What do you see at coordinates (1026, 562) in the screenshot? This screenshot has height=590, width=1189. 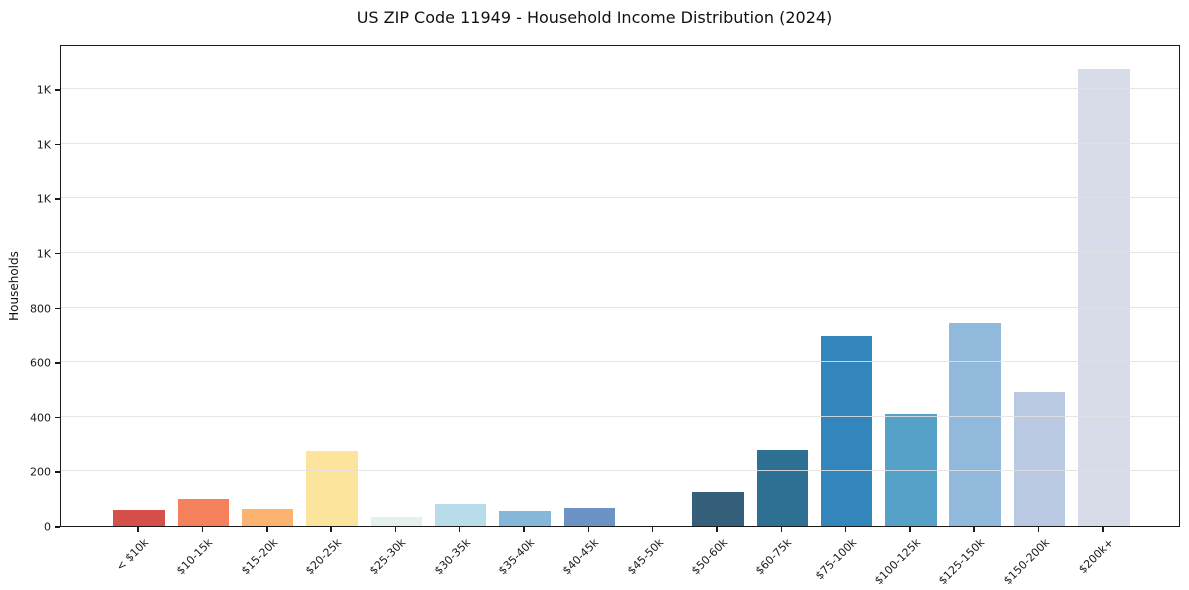 I see `x-tick-label: $150-200k` at bounding box center [1026, 562].